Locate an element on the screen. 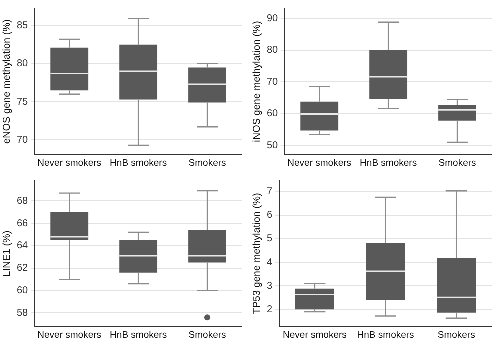 The height and width of the screenshot is (344, 500). y-tick-label: 62 is located at coordinates (23, 268).